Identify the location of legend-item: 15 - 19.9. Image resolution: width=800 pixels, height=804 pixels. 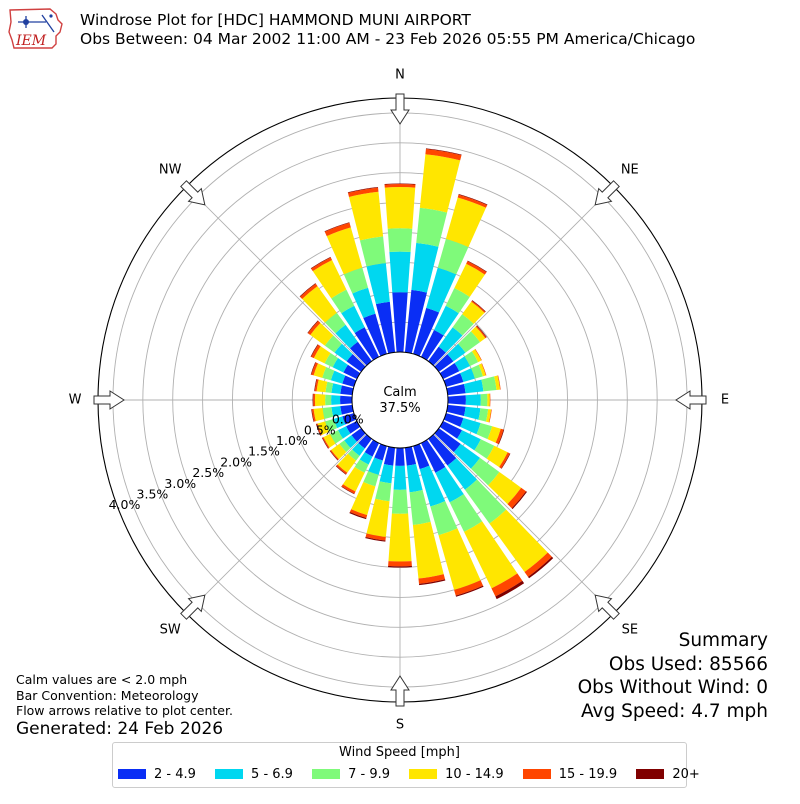
(569, 774).